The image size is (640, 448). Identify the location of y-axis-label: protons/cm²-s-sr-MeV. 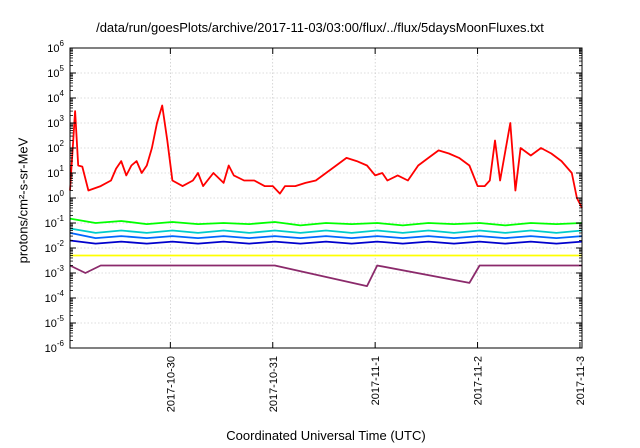
(23, 200).